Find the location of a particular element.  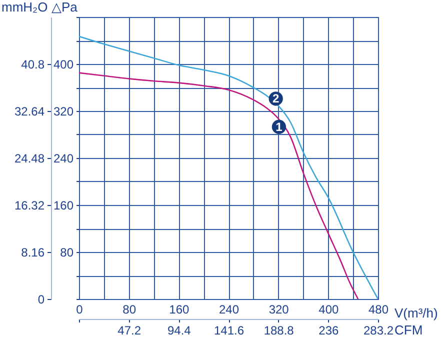

x2-tick-label: 141.6 is located at coordinates (229, 331).